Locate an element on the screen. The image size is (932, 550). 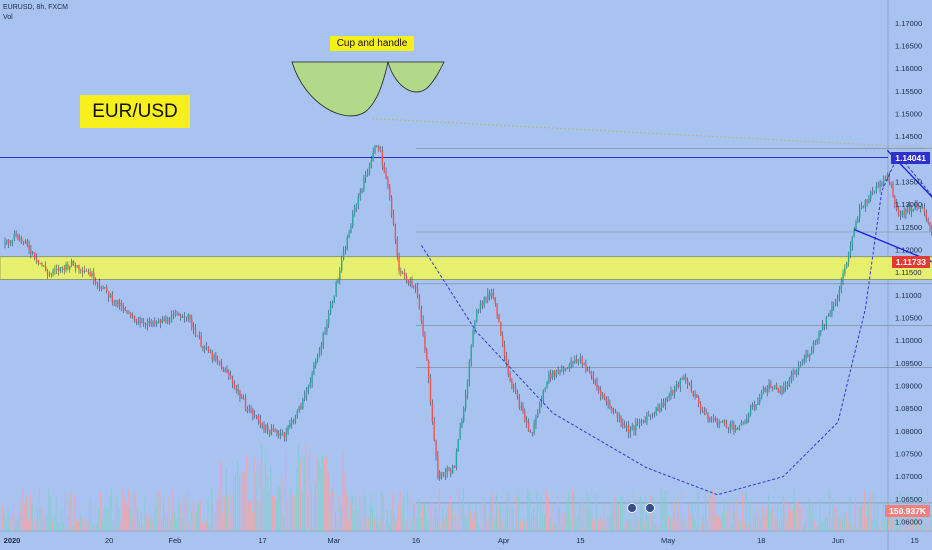
x-axis-label-5: 16 is located at coordinates (416, 540).